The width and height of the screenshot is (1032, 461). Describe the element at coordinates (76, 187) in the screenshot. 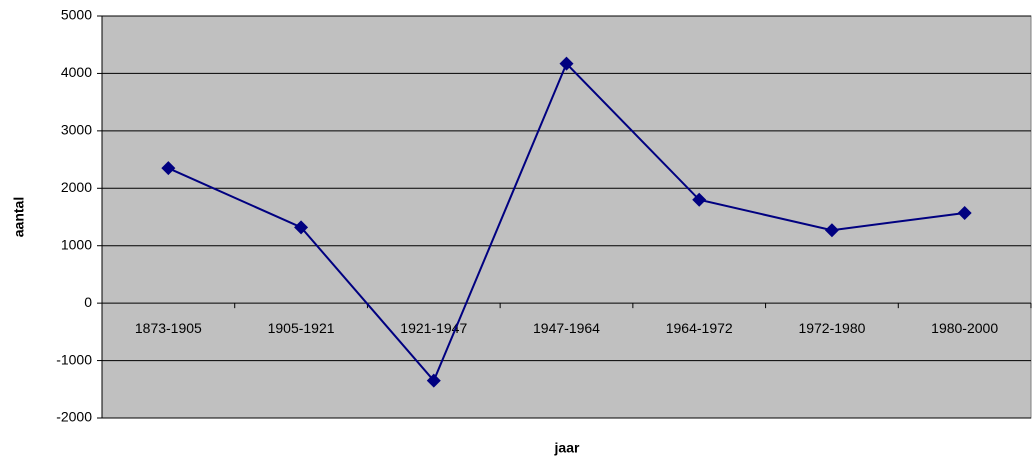

I see `y-tick-label: 2000` at that location.